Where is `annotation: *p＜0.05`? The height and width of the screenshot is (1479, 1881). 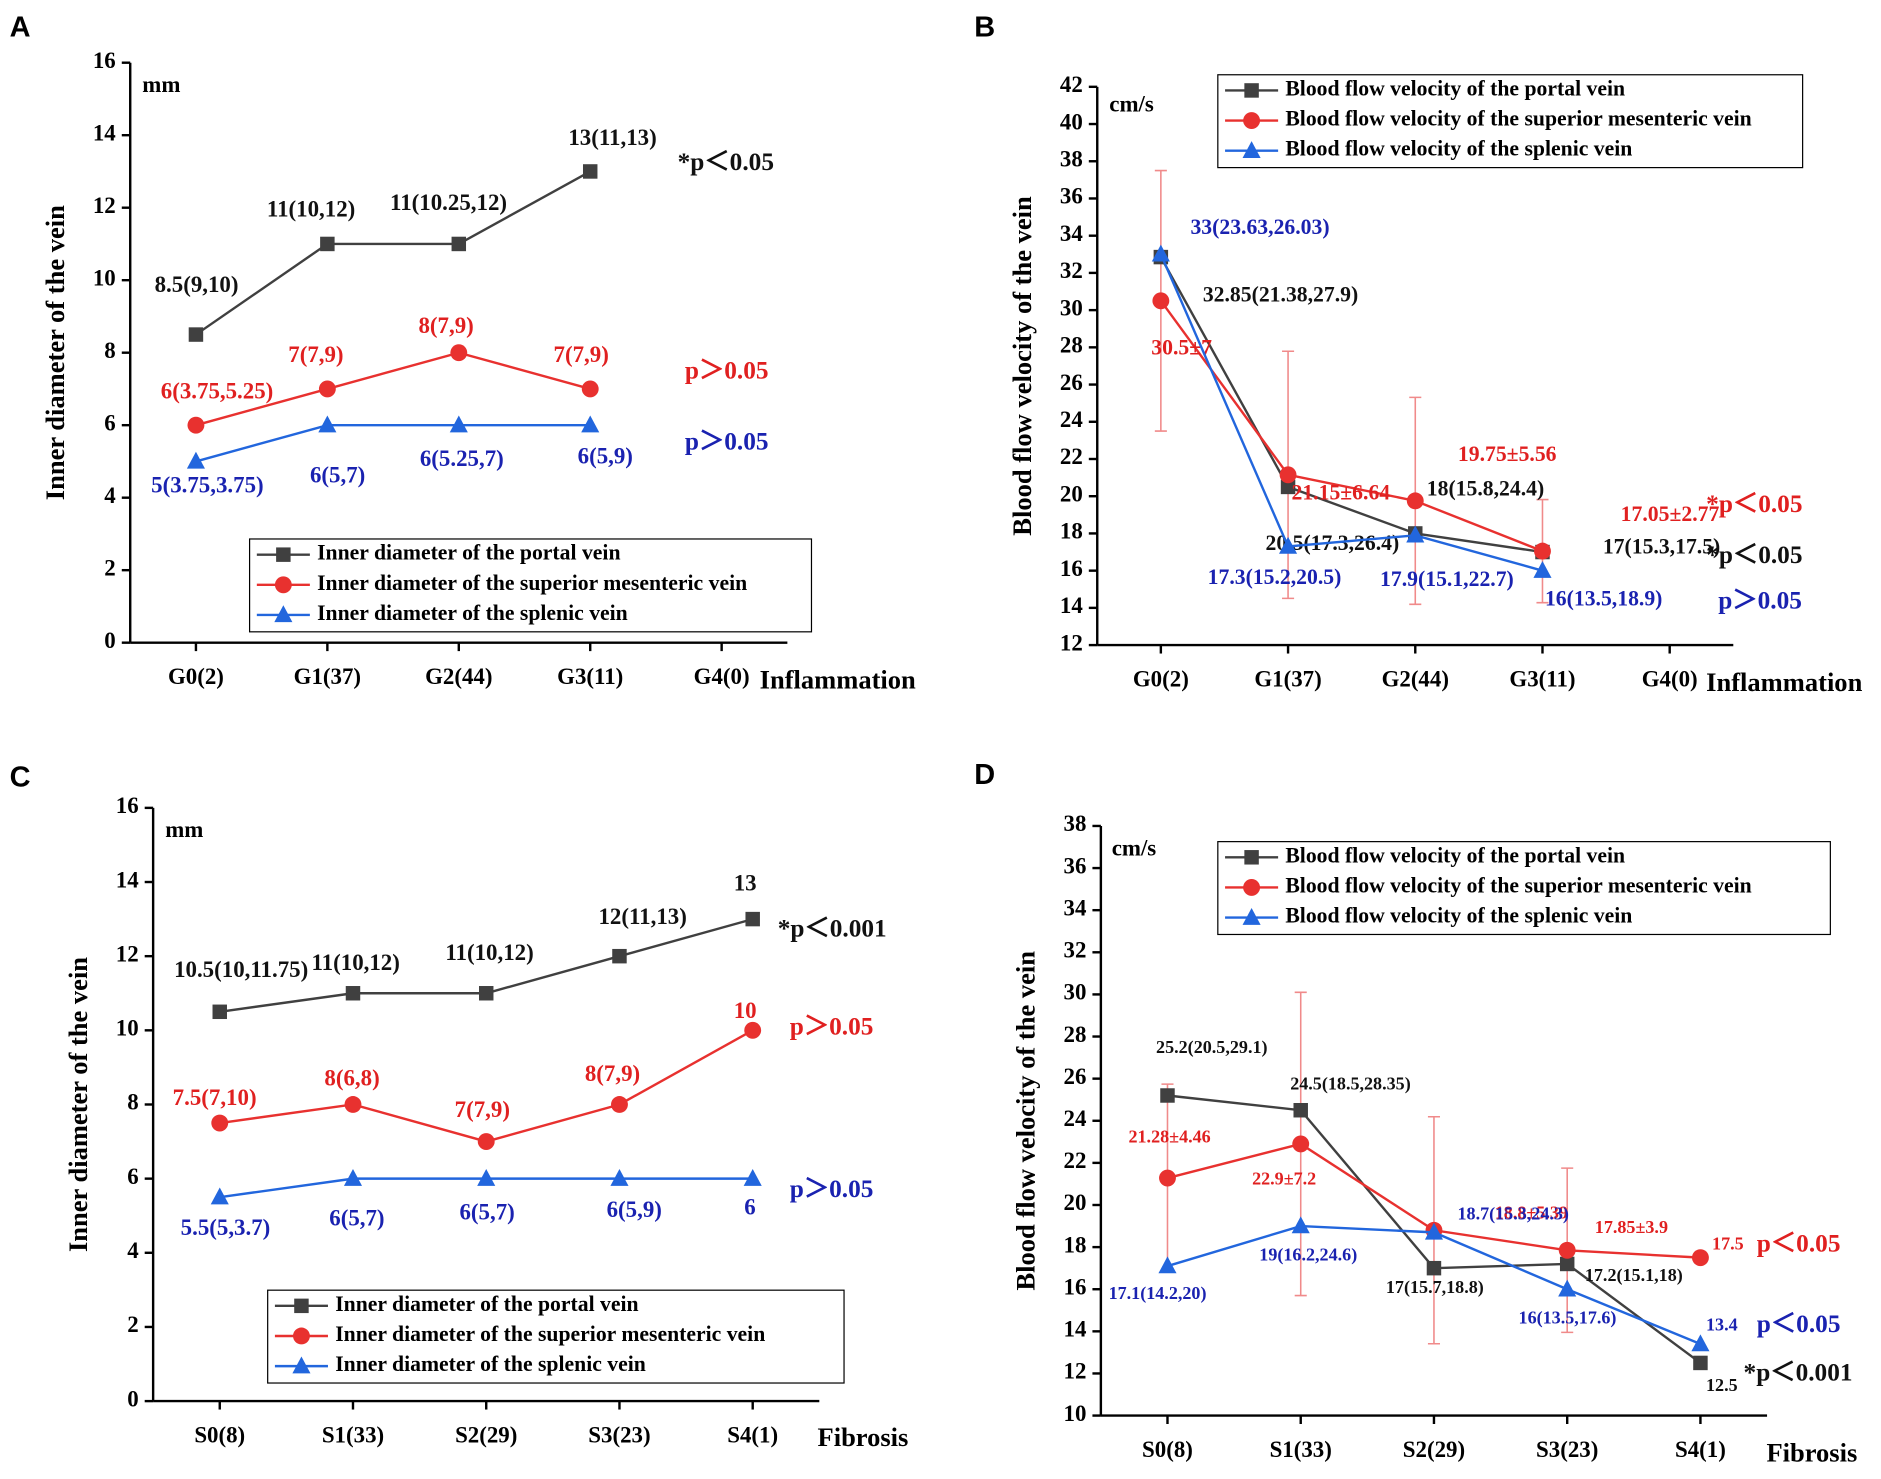
annotation: *p＜0.05 is located at coordinates (1754, 555).